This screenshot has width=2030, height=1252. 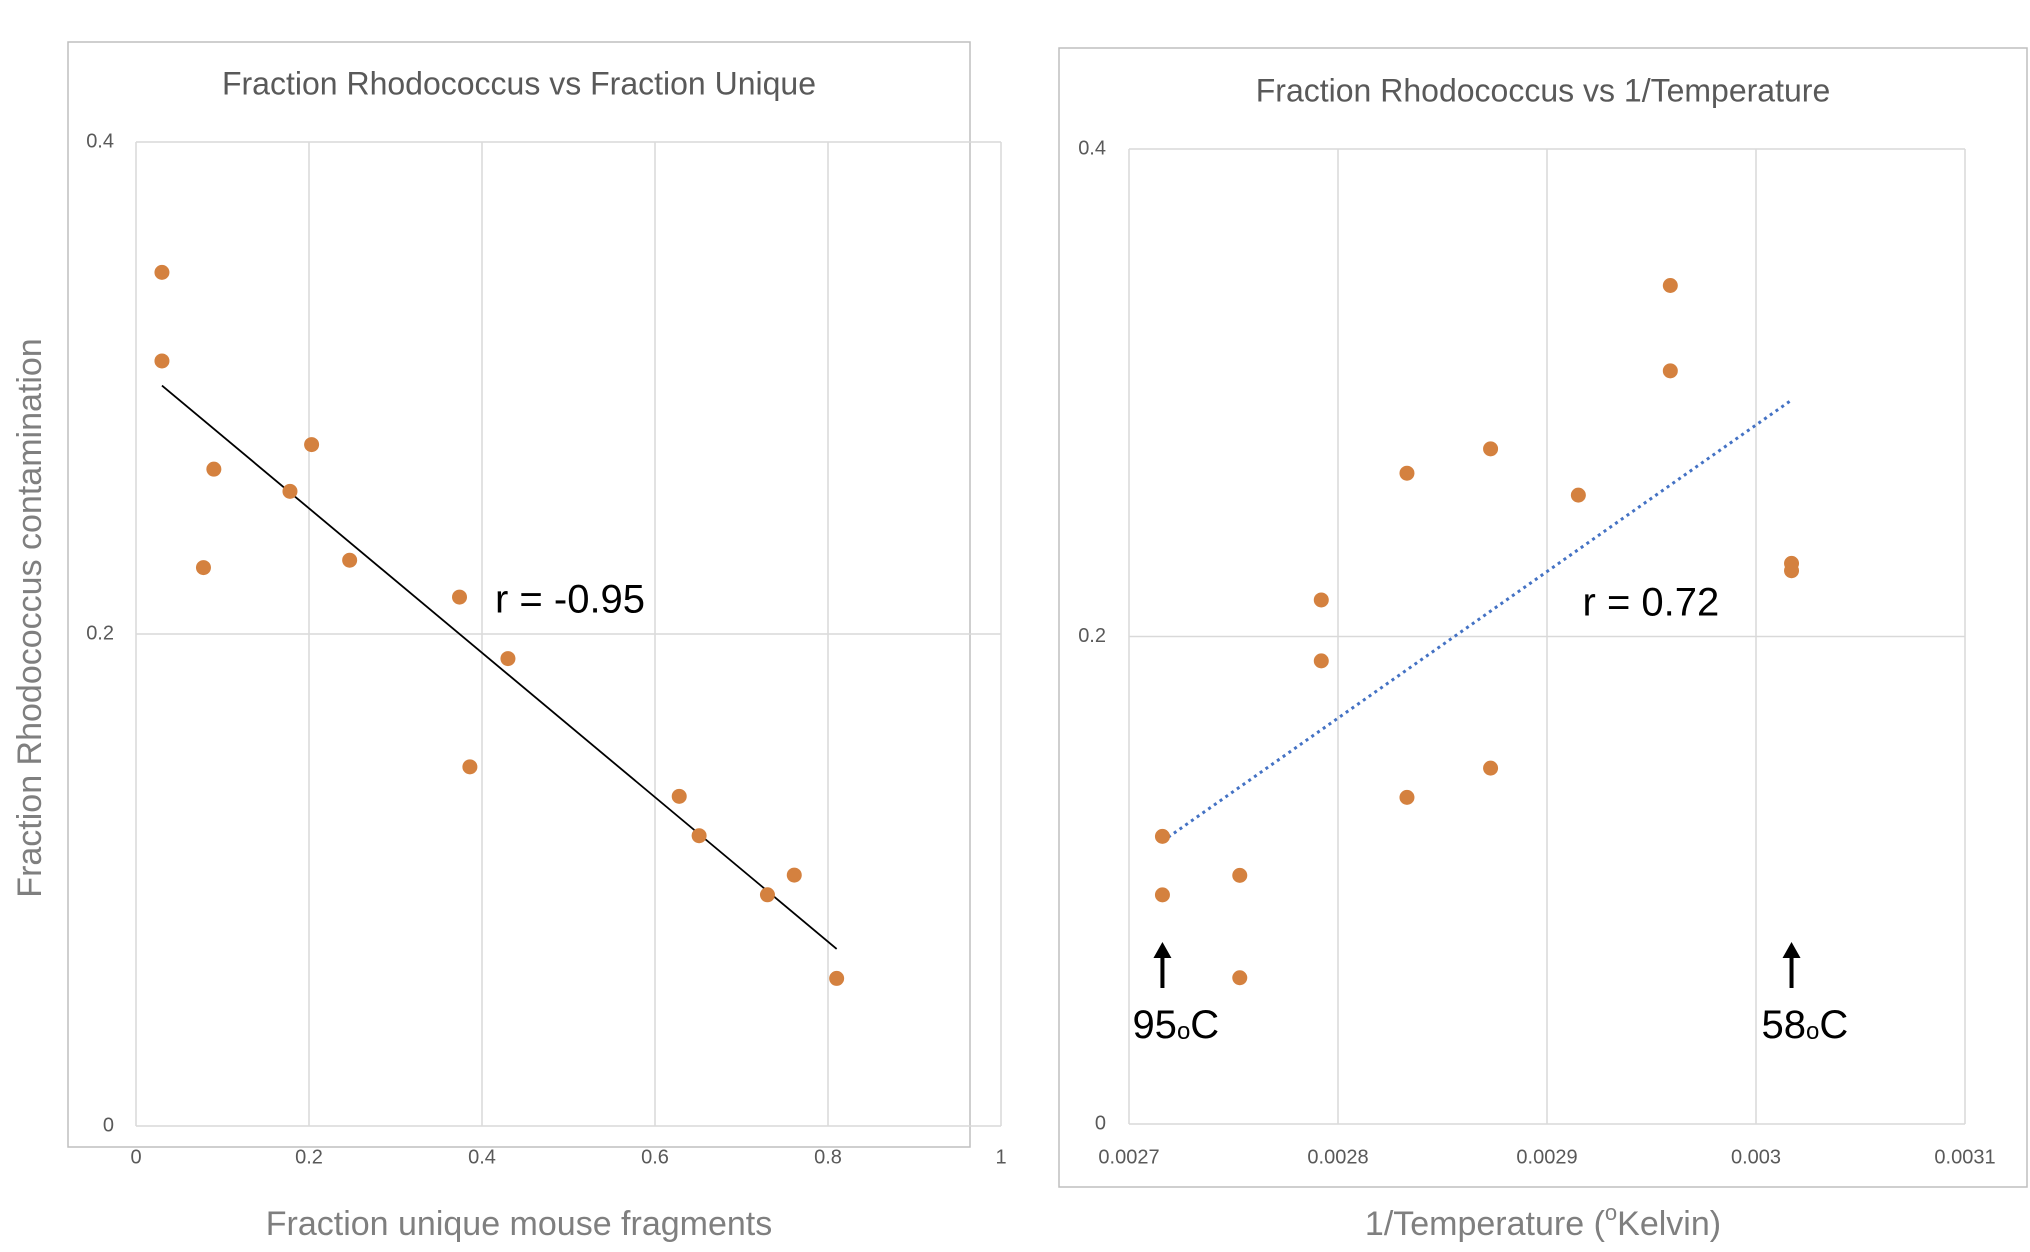 What do you see at coordinates (1175, 1025) in the screenshot?
I see `temperature-marker-label: 95oC` at bounding box center [1175, 1025].